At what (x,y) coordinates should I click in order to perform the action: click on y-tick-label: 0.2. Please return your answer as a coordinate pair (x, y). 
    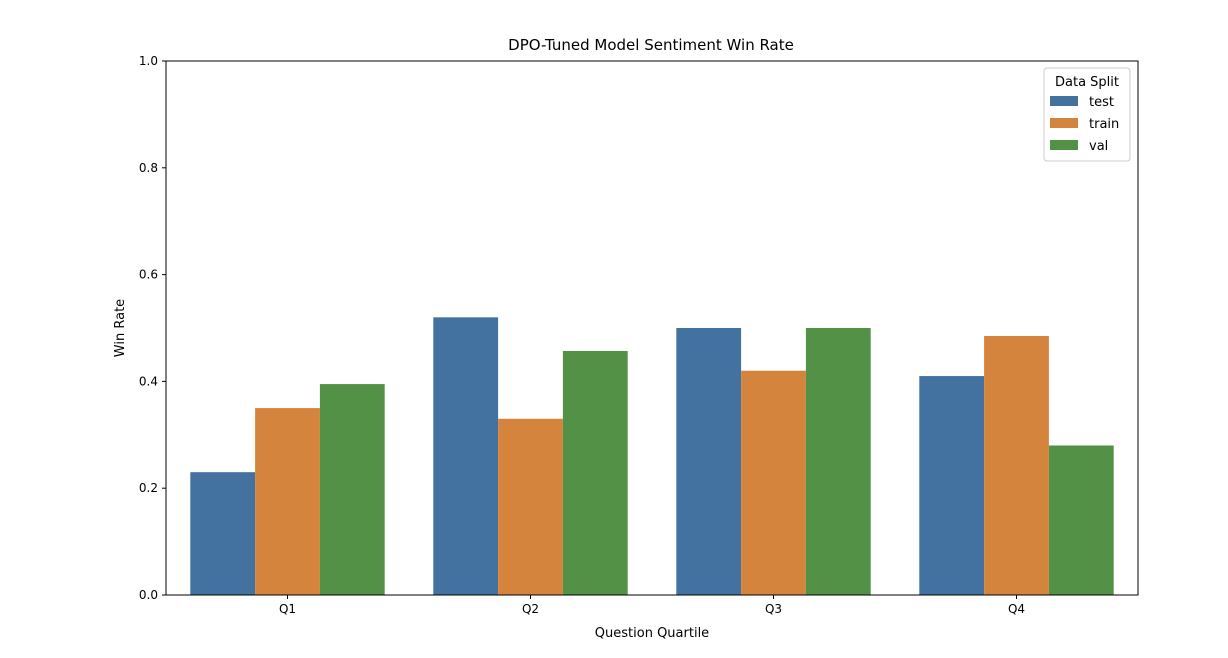
    Looking at the image, I should click on (148, 488).